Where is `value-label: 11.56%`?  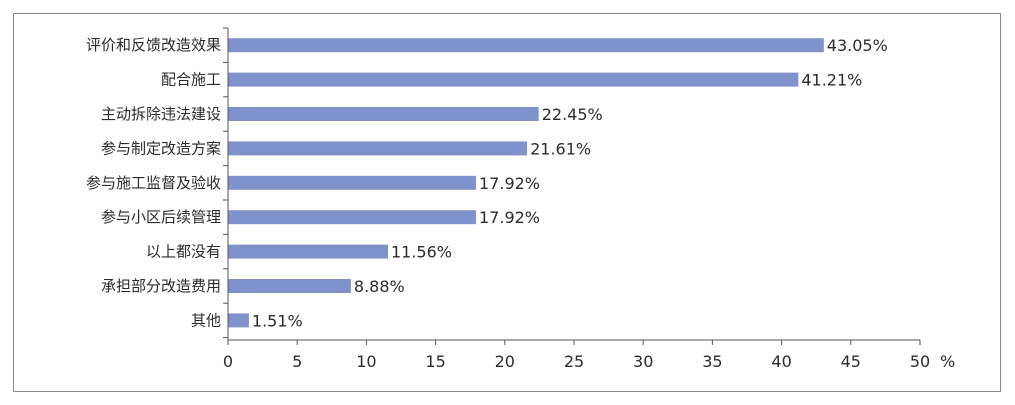 value-label: 11.56% is located at coordinates (421, 252).